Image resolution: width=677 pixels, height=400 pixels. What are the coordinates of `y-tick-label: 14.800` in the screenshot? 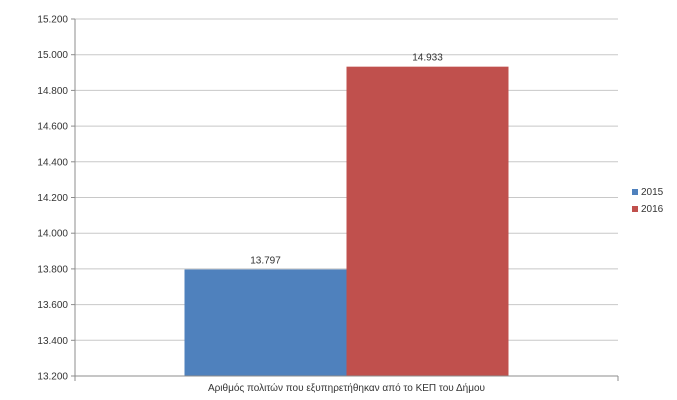 It's located at (52, 91).